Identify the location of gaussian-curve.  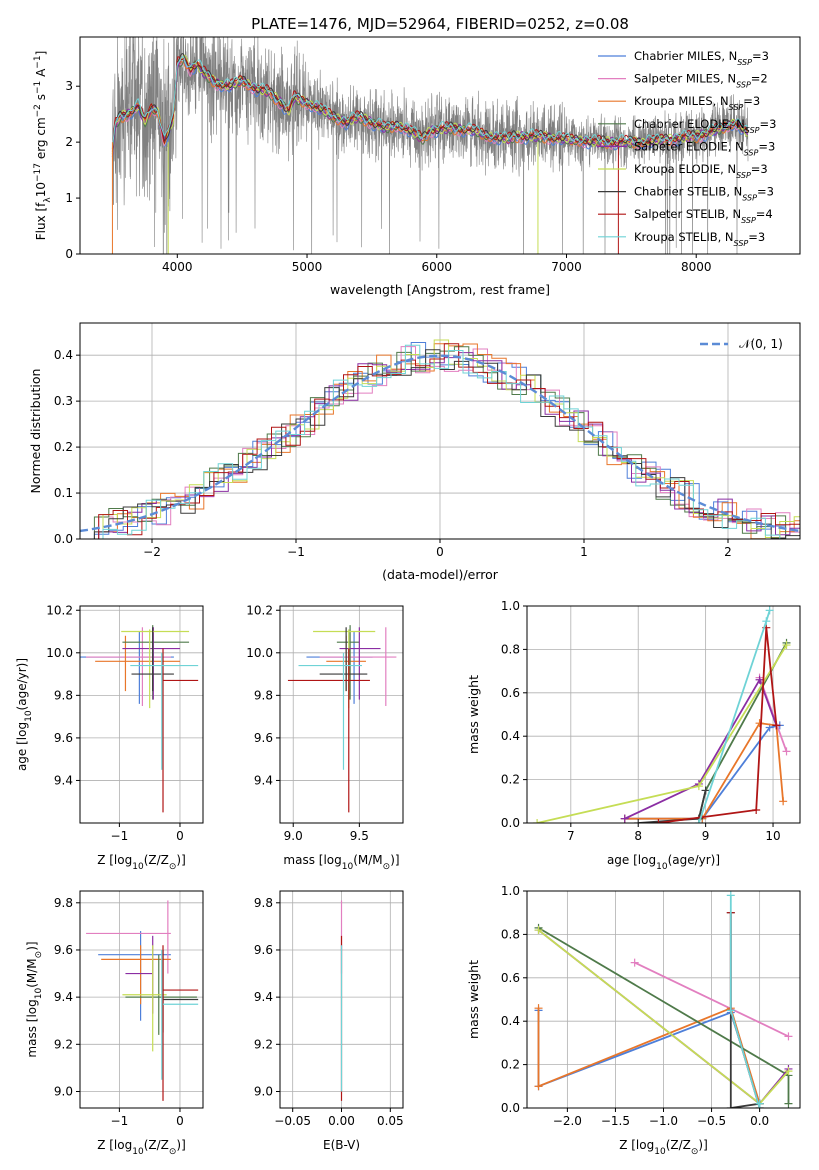
(440, 443).